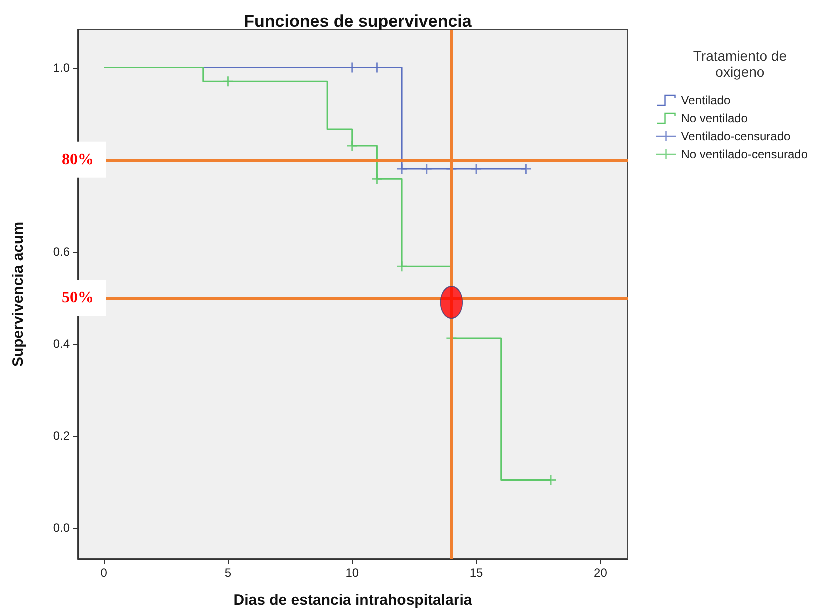 Image resolution: width=817 pixels, height=613 pixels. I want to click on ref-line-label: 80%, so click(78, 159).